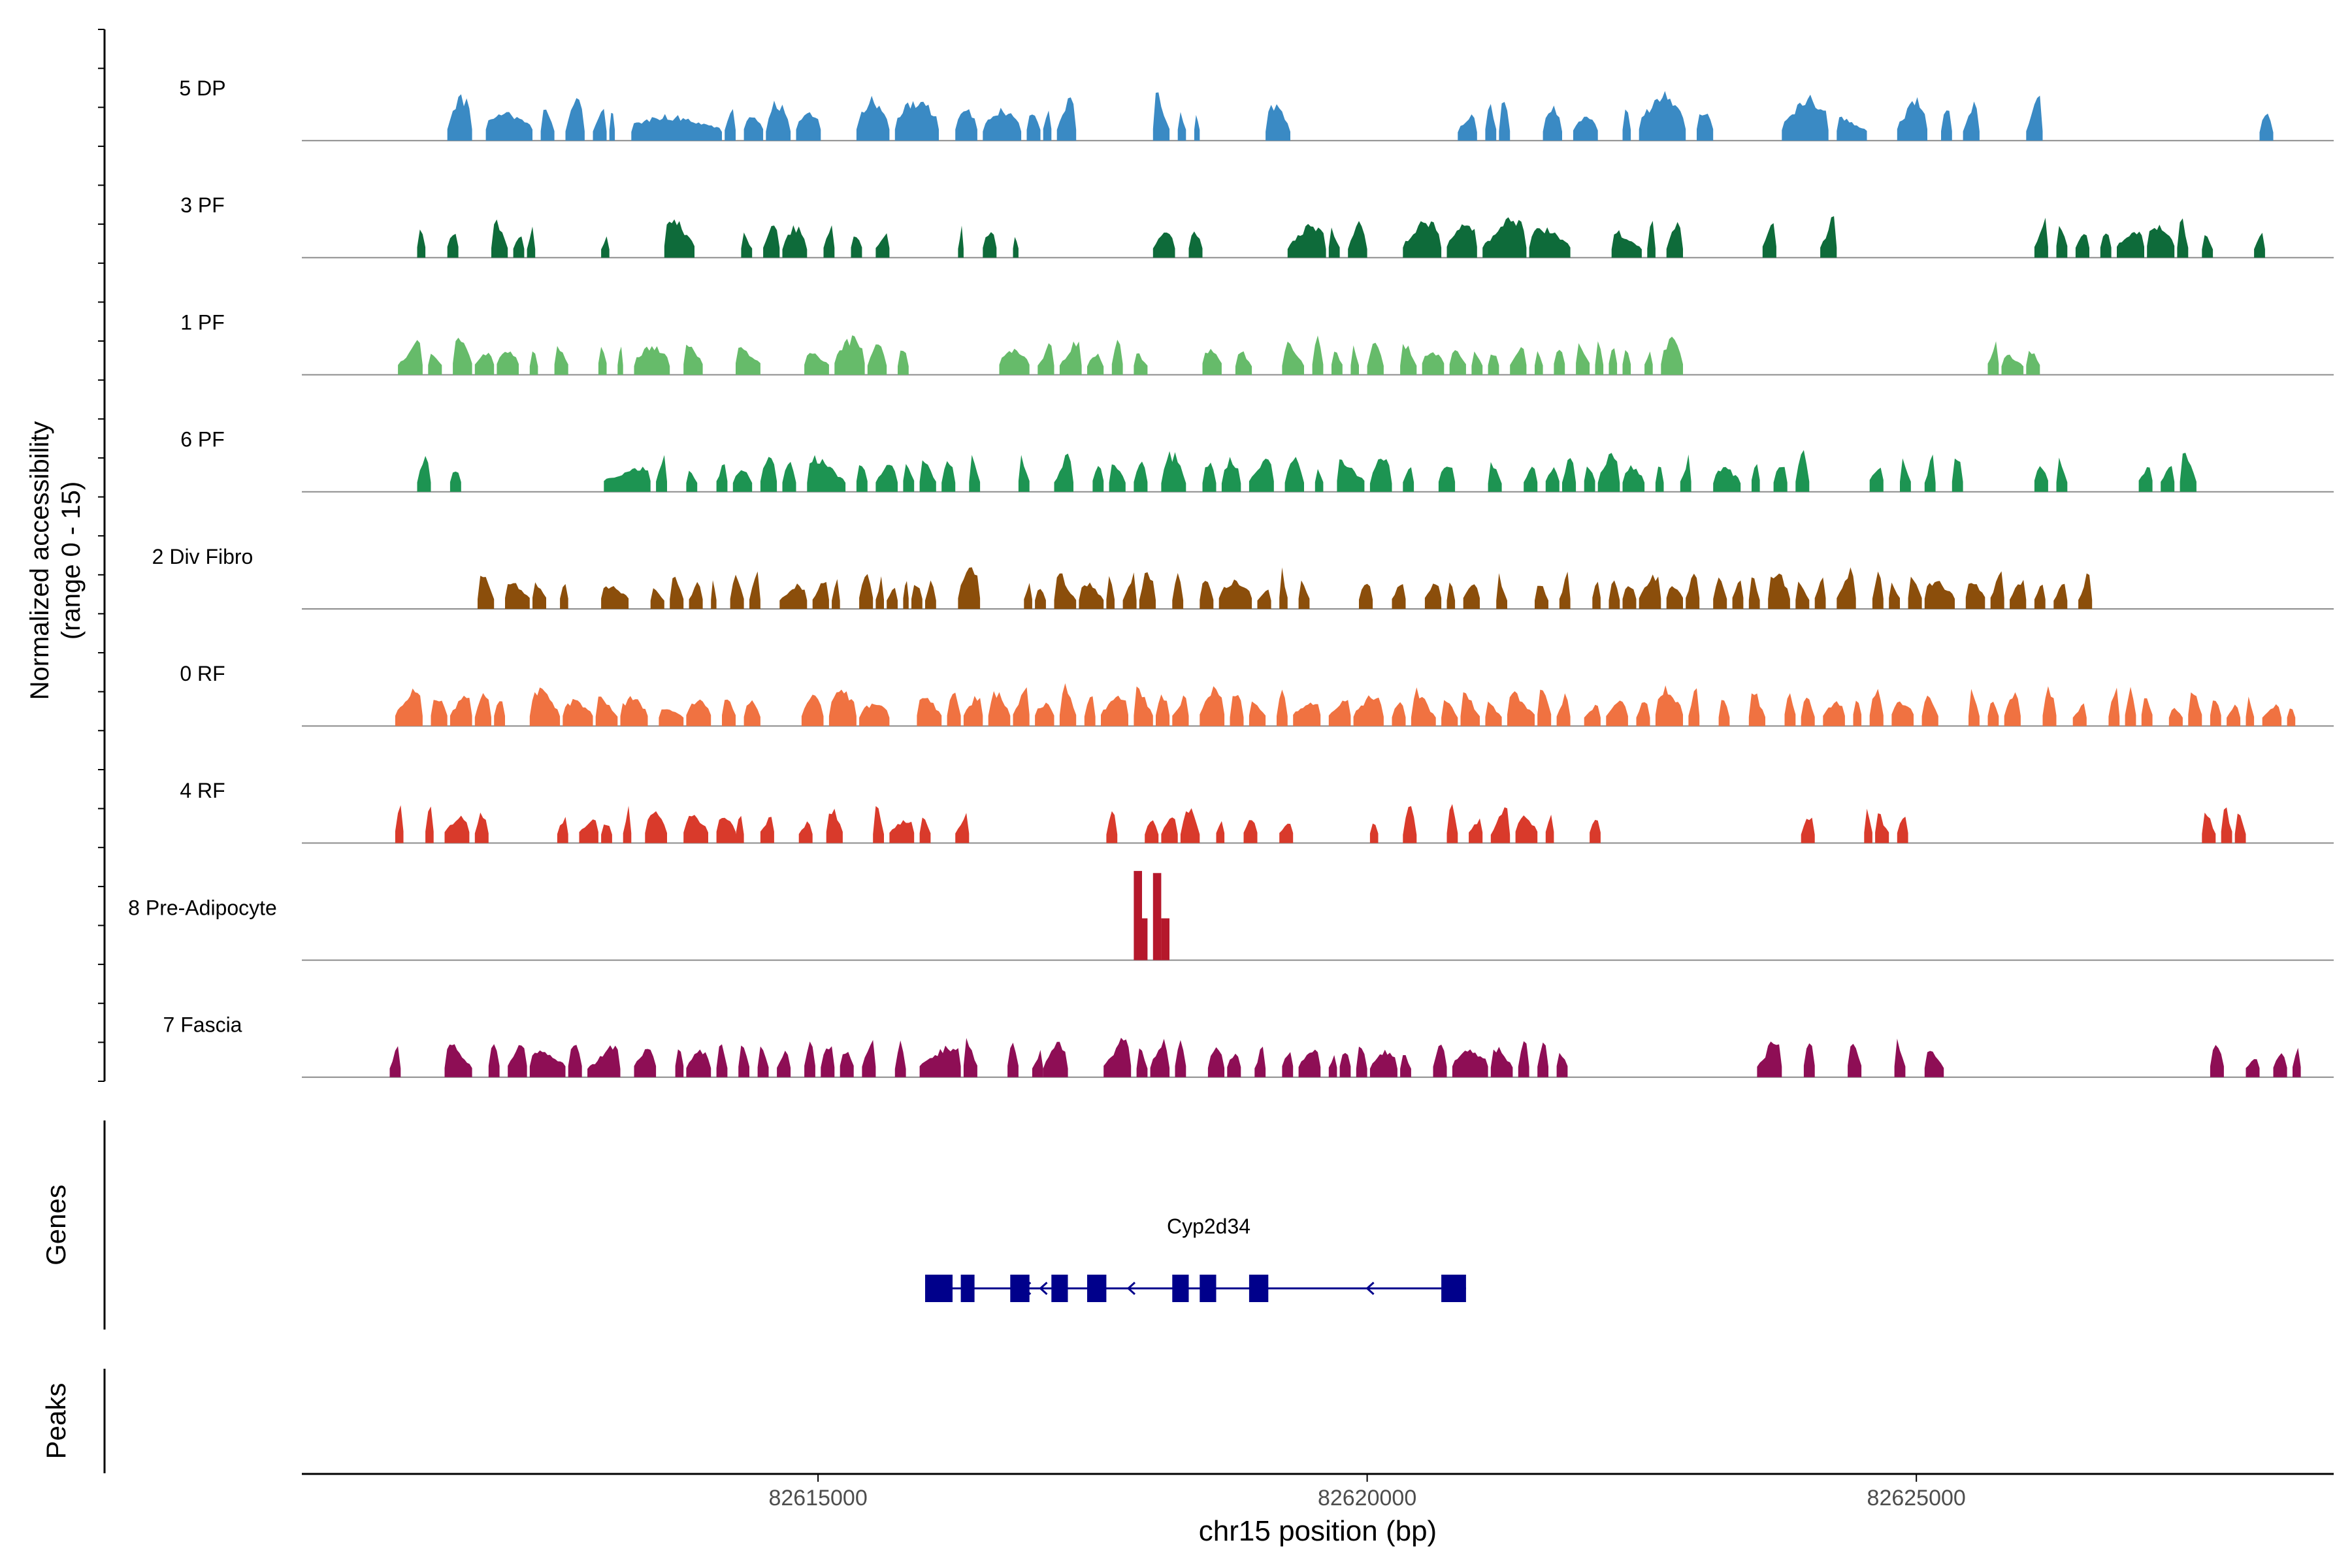 This screenshot has height=1568, width=2352. Describe the element at coordinates (1208, 1226) in the screenshot. I see `gene-name-label: Cyp2d34` at that location.